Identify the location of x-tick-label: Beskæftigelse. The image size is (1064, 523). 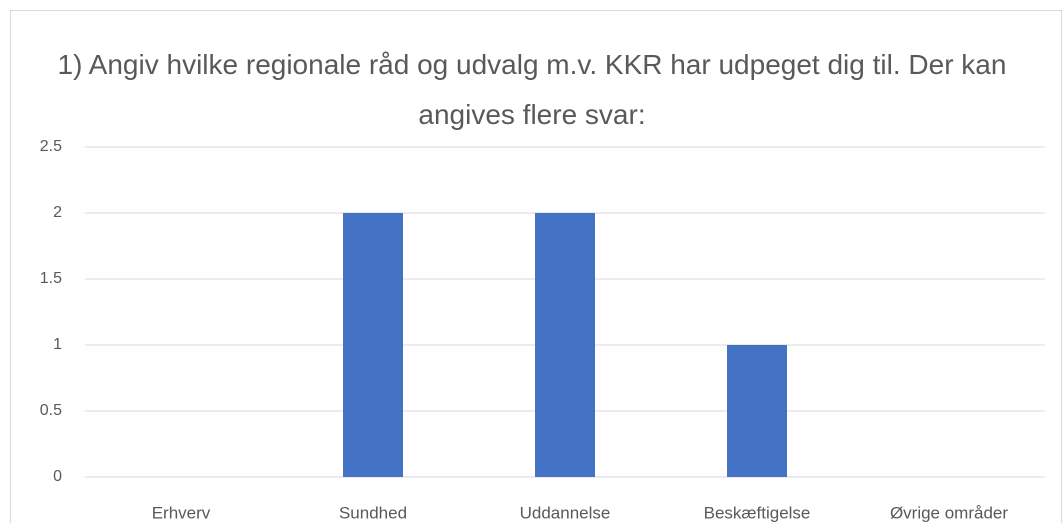
(757, 512).